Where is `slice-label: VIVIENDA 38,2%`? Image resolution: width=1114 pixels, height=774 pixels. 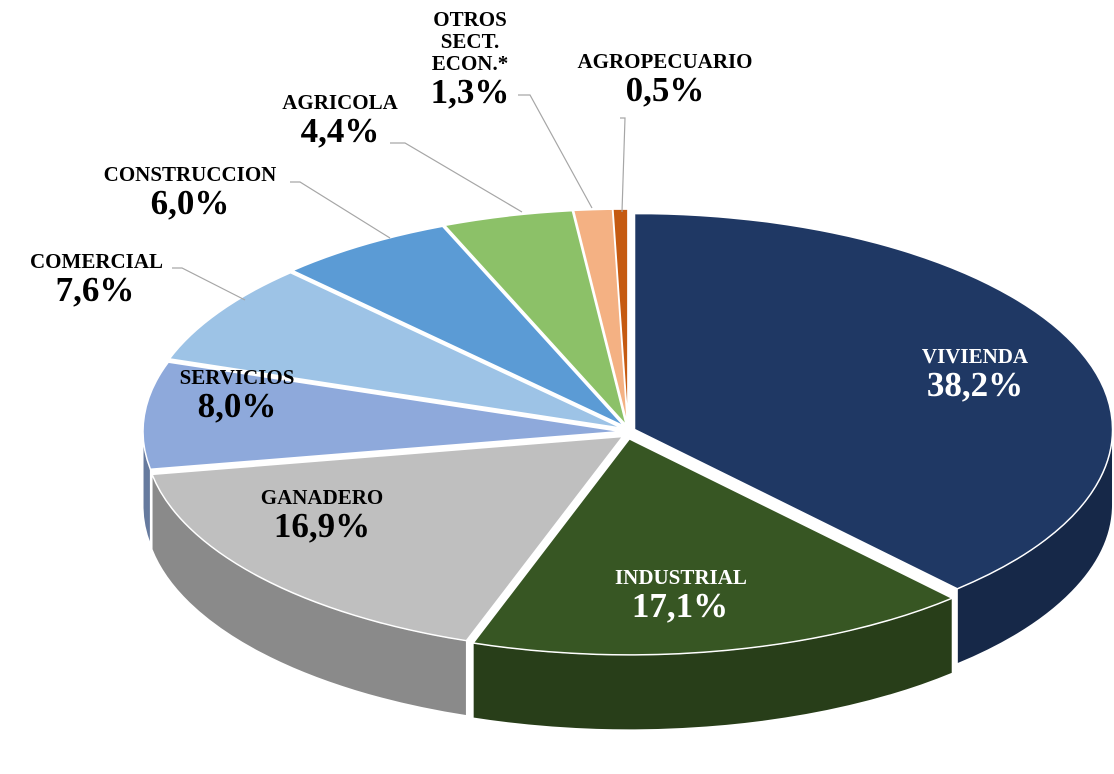
slice-label: VIVIENDA 38,2% is located at coordinates (975, 374).